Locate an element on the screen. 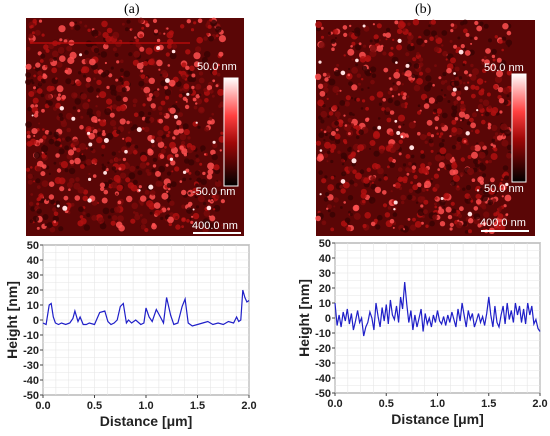  x-axis-label: Distance [μm] is located at coordinates (146, 421).